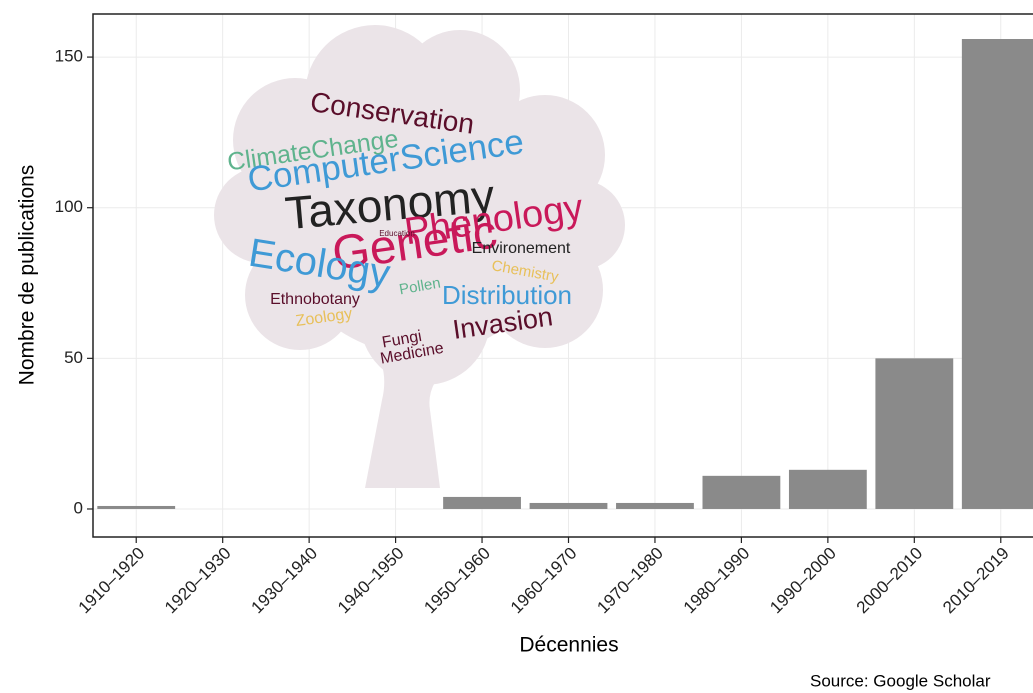 Image resolution: width=1033 pixels, height=693 pixels. Describe the element at coordinates (890, 581) in the screenshot. I see `x-tick-label: 2000–2010` at that location.